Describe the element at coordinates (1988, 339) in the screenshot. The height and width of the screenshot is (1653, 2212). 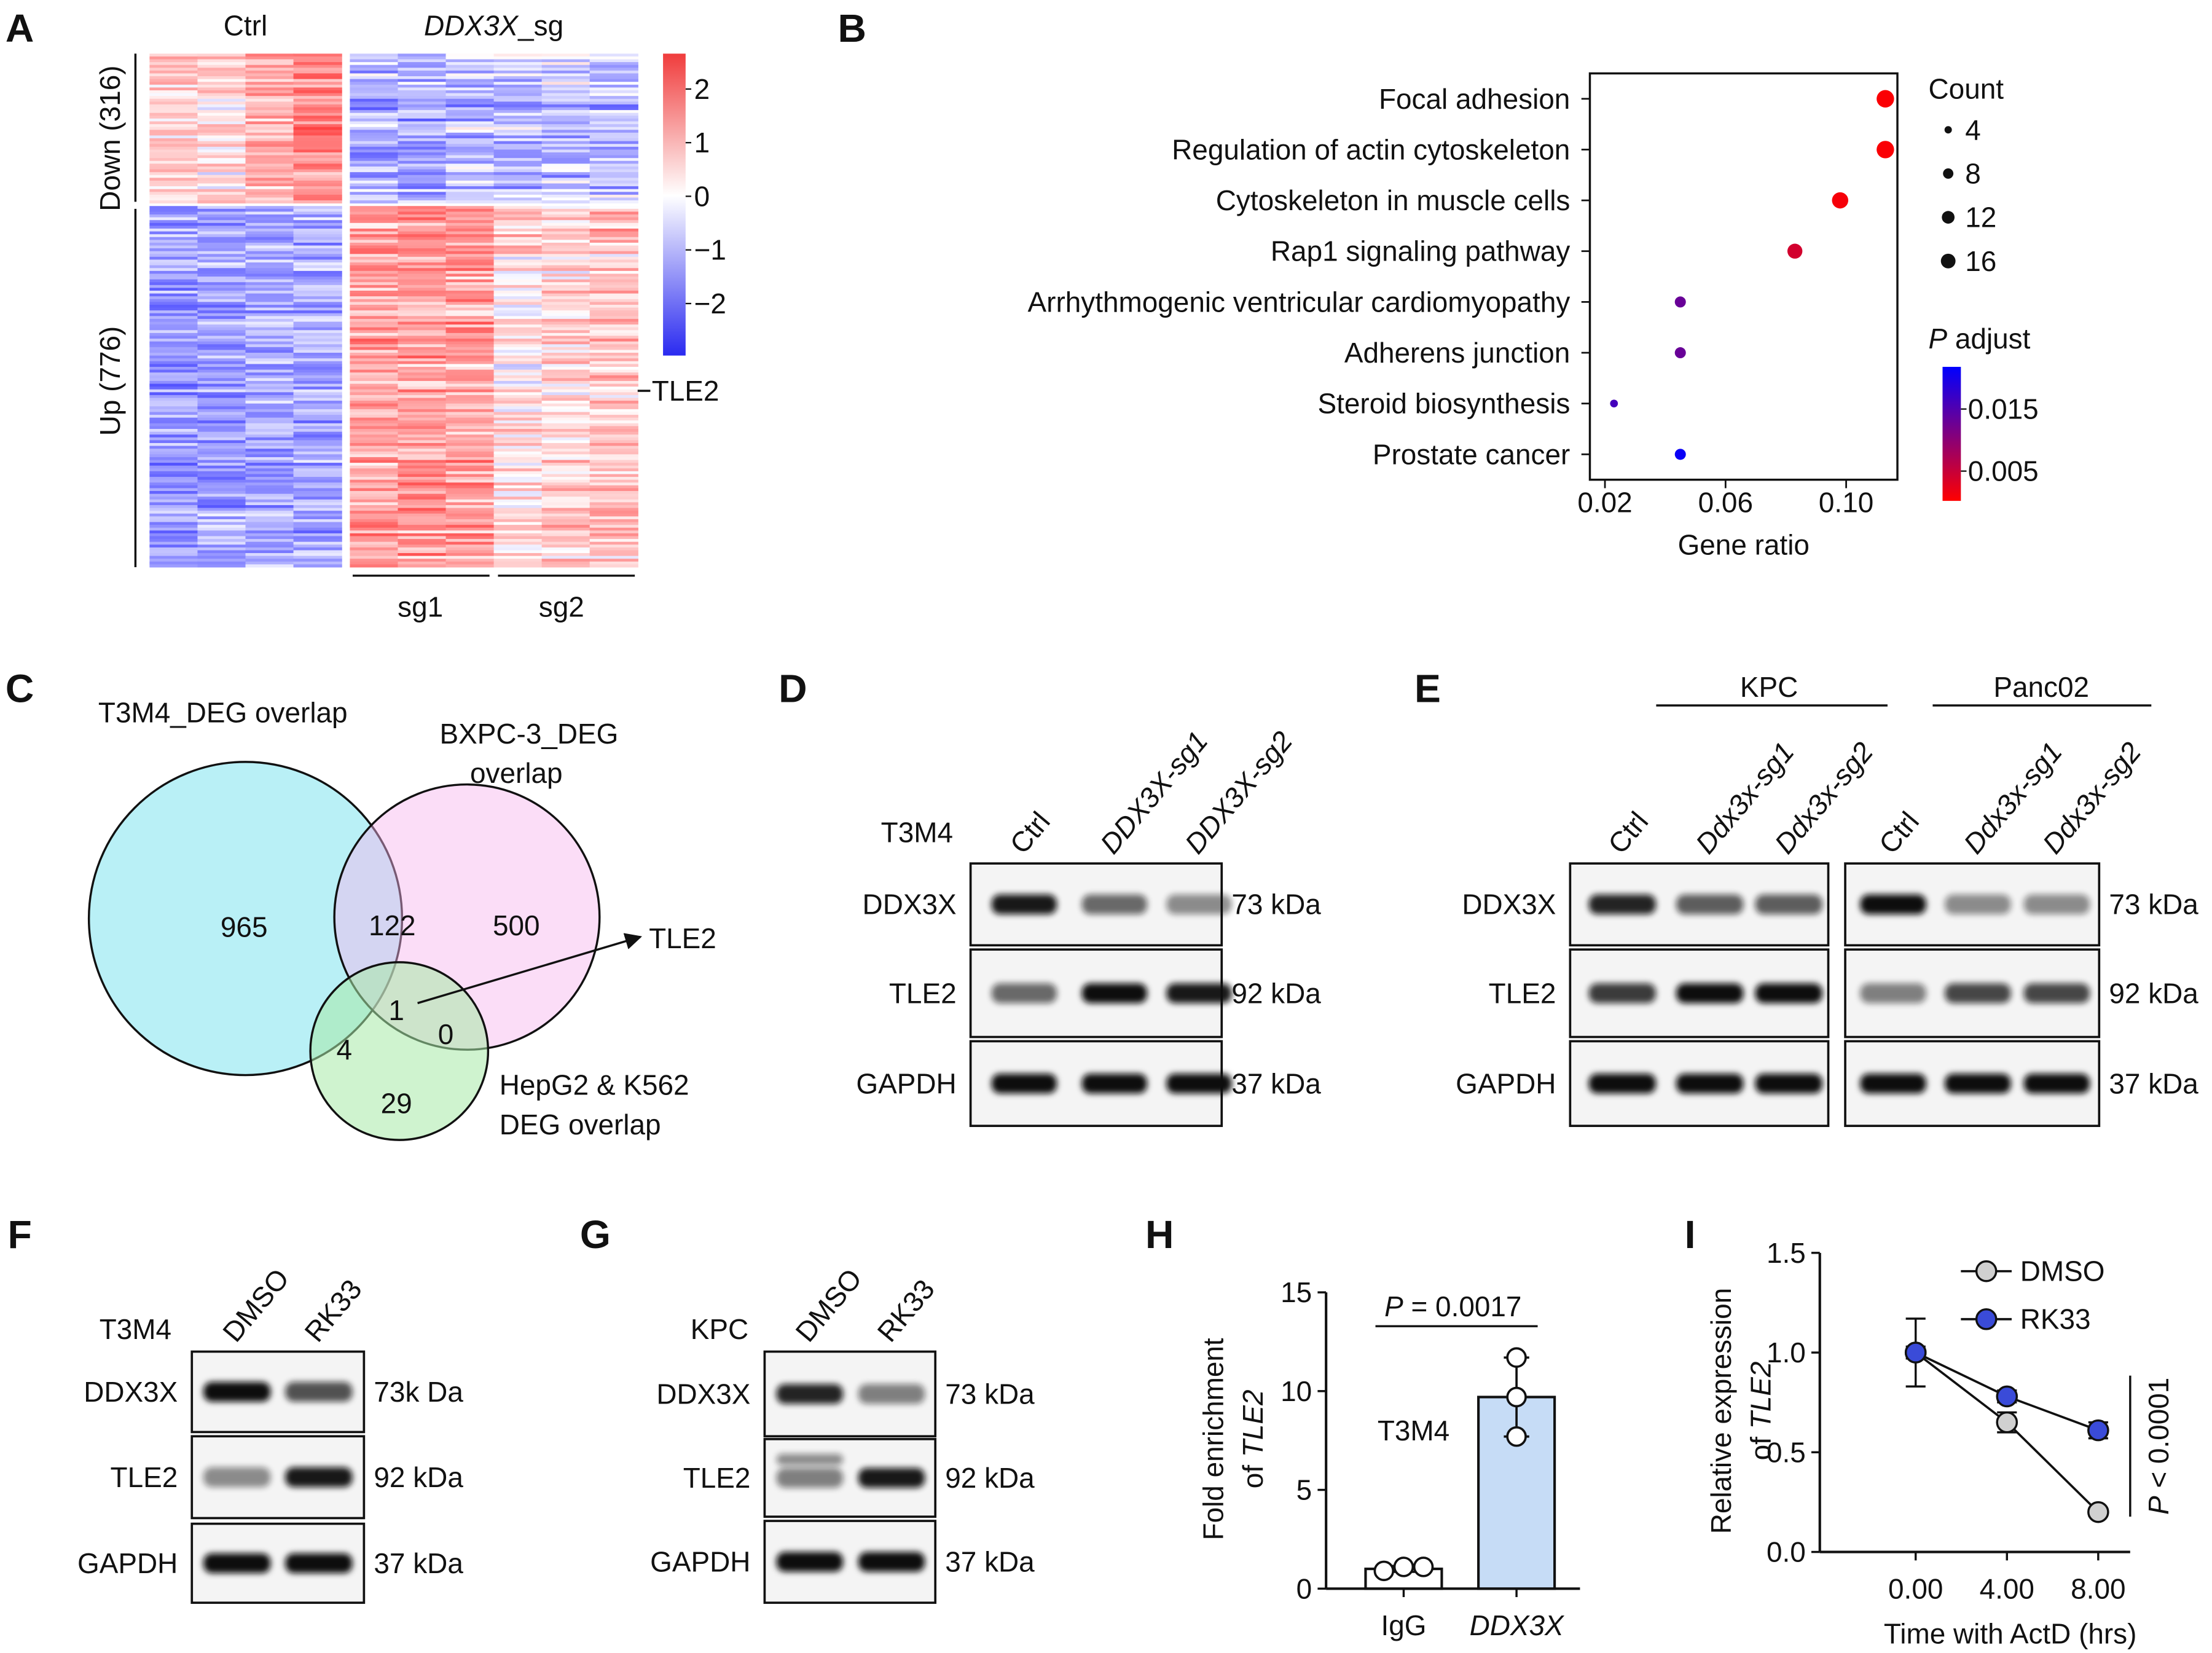
I see `legend-title-part: adjust` at that location.